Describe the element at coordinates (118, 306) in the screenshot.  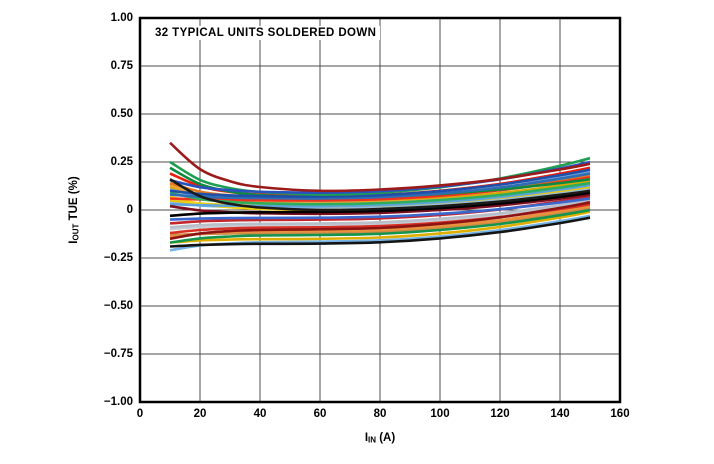
I see `y-tick-label: −0.50` at that location.